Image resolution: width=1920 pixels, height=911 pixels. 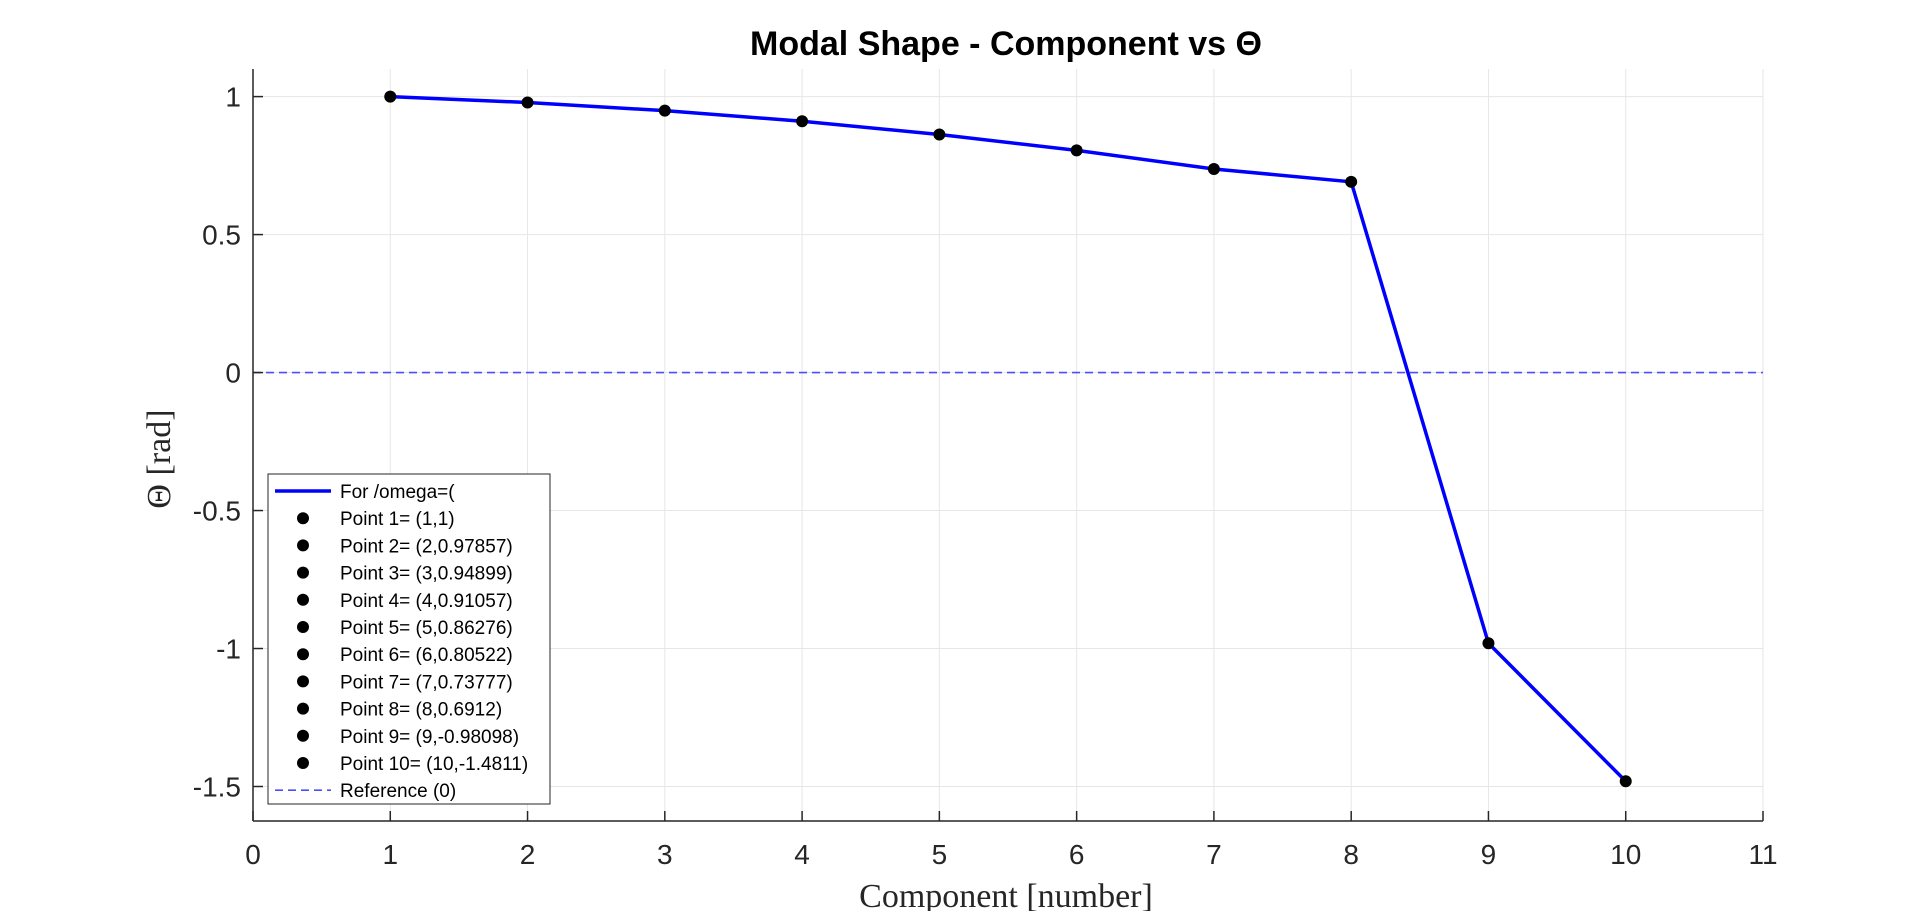 What do you see at coordinates (217, 787) in the screenshot?
I see `y-tick-label: -1.5` at bounding box center [217, 787].